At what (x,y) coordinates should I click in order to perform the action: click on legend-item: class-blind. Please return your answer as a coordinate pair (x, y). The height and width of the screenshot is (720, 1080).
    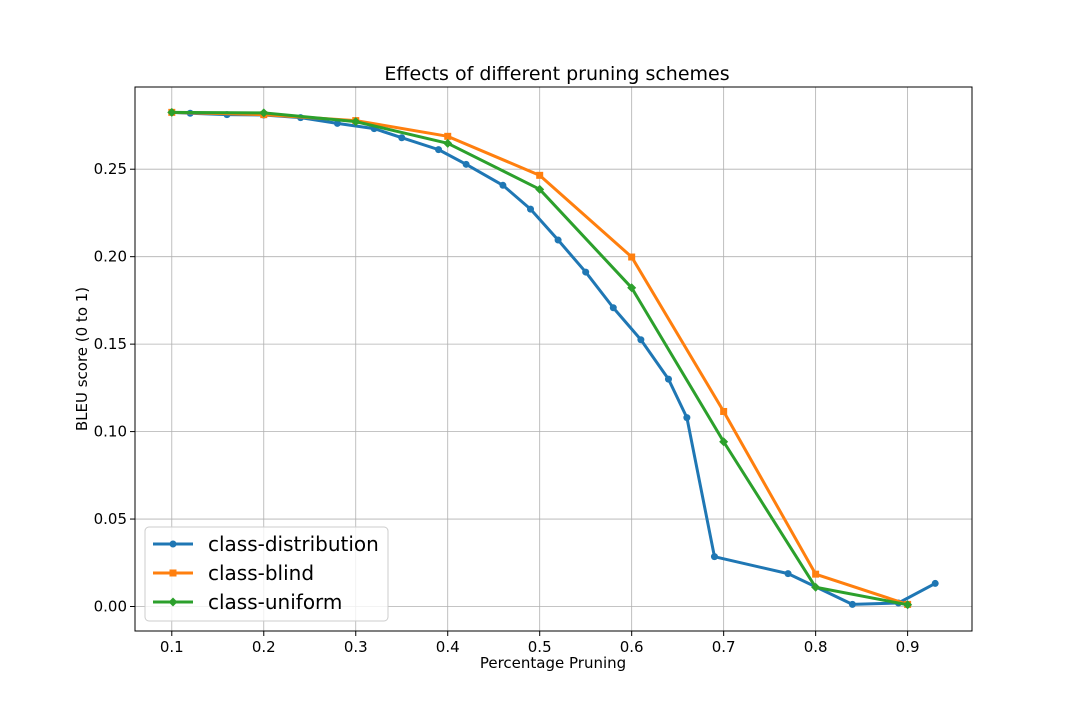
    Looking at the image, I should click on (233, 573).